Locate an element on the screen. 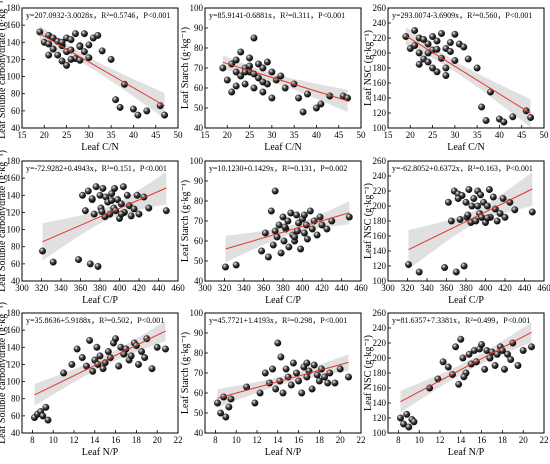  x-axis-label: Leaf C/N is located at coordinates (283, 147).